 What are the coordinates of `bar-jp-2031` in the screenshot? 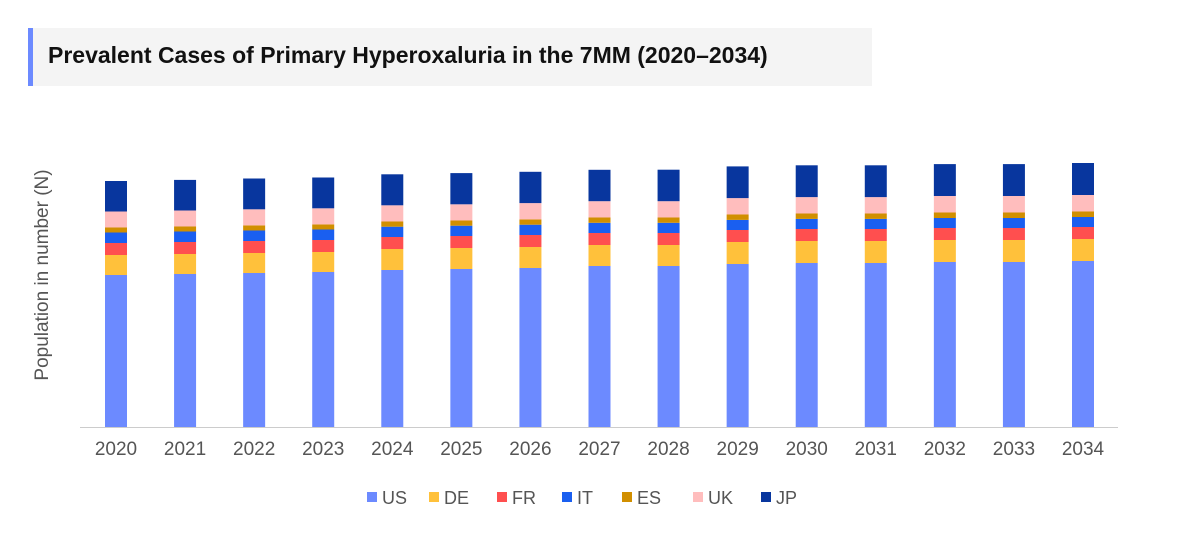 It's located at (875, 181).